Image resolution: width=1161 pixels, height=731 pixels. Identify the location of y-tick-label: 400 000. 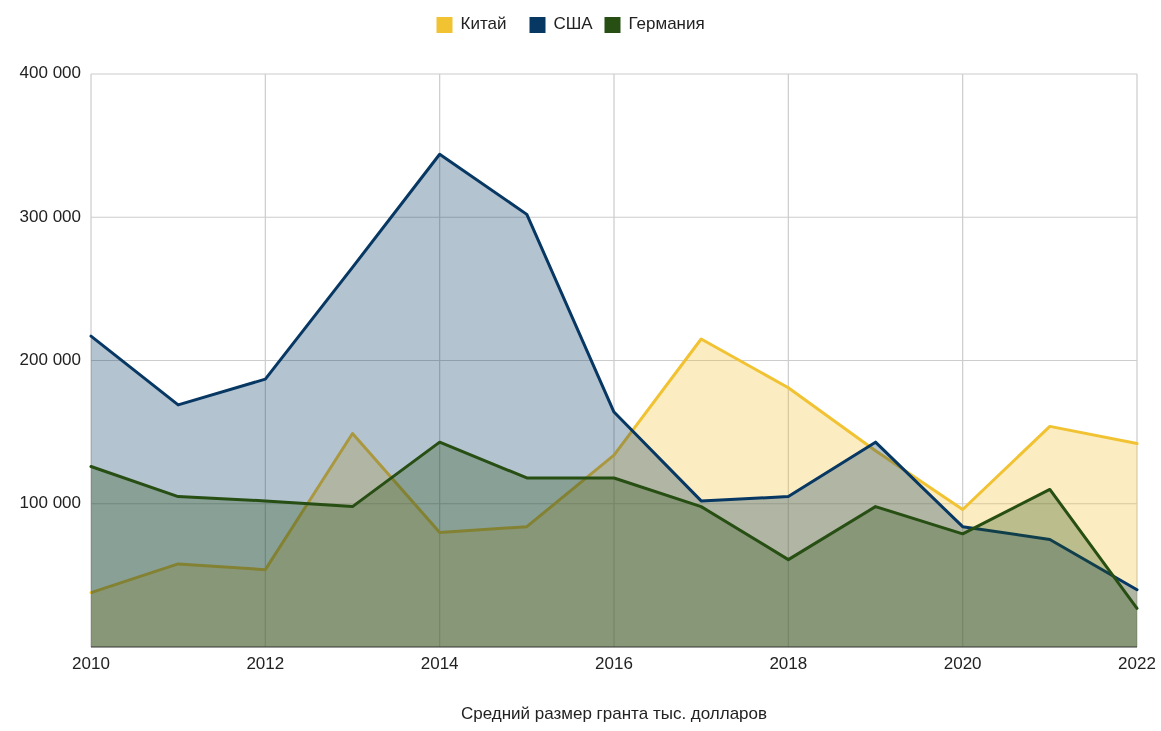
(50, 73).